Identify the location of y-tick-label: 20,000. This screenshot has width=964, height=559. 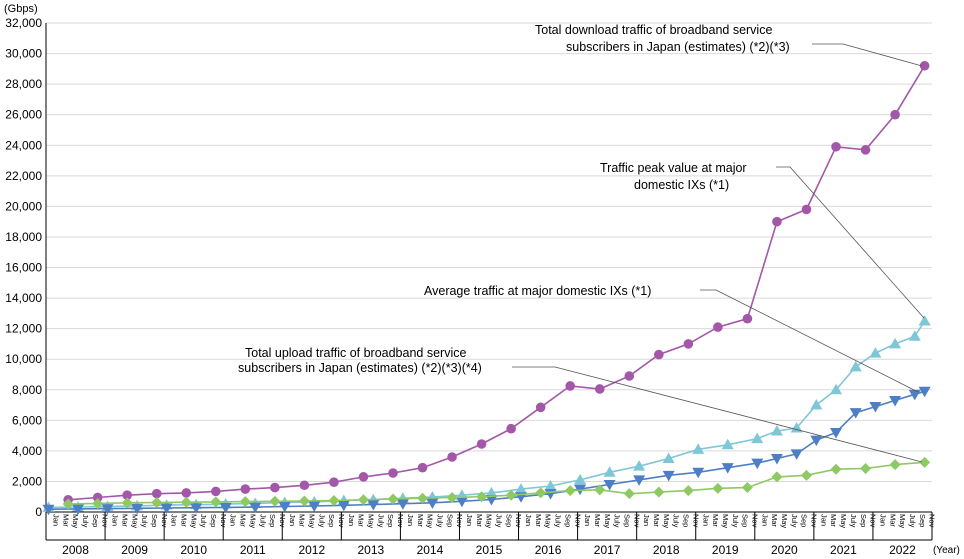
(23, 206).